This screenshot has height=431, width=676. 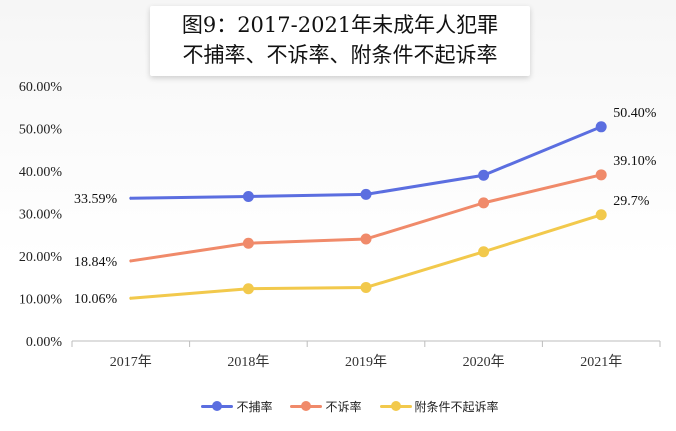 I want to click on y-tick-label: 40.00%, so click(x=41, y=172).